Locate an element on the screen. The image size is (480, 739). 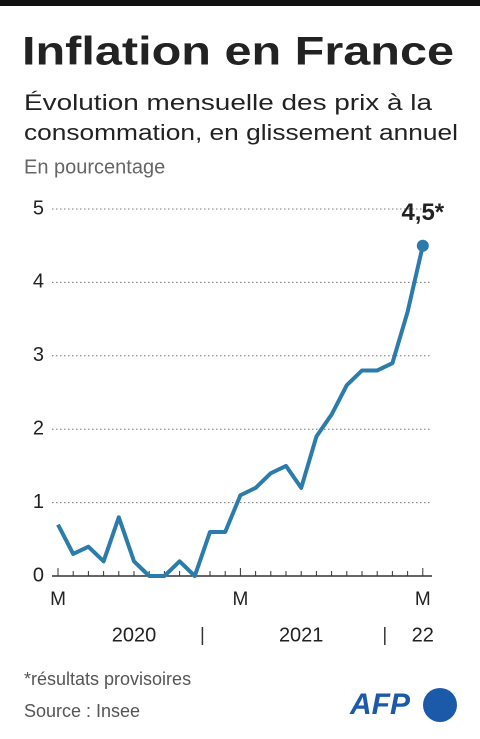
chart-title: Inflation en France is located at coordinates (238, 52).